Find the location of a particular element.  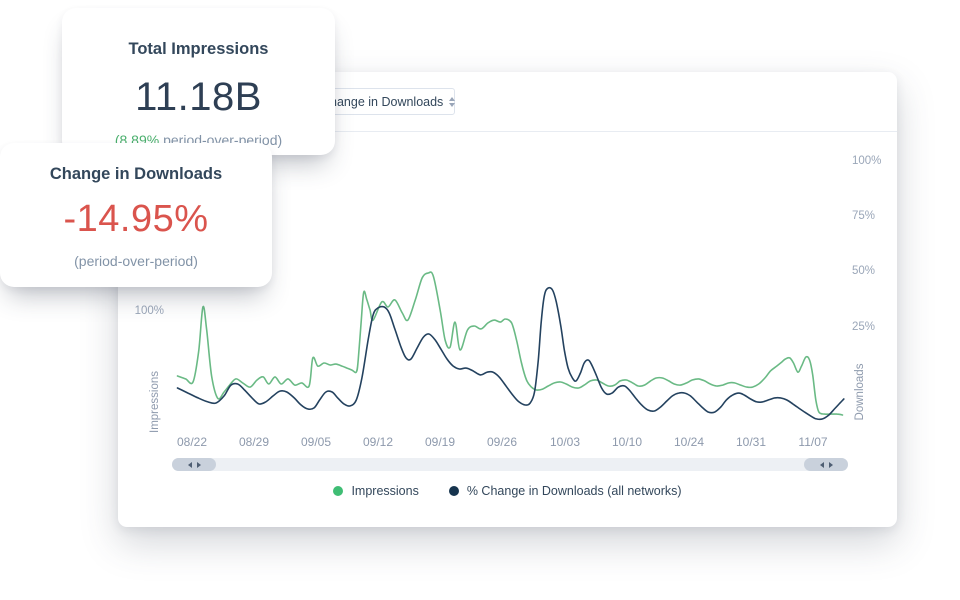

x-axis-tick: 10/31 is located at coordinates (751, 442).